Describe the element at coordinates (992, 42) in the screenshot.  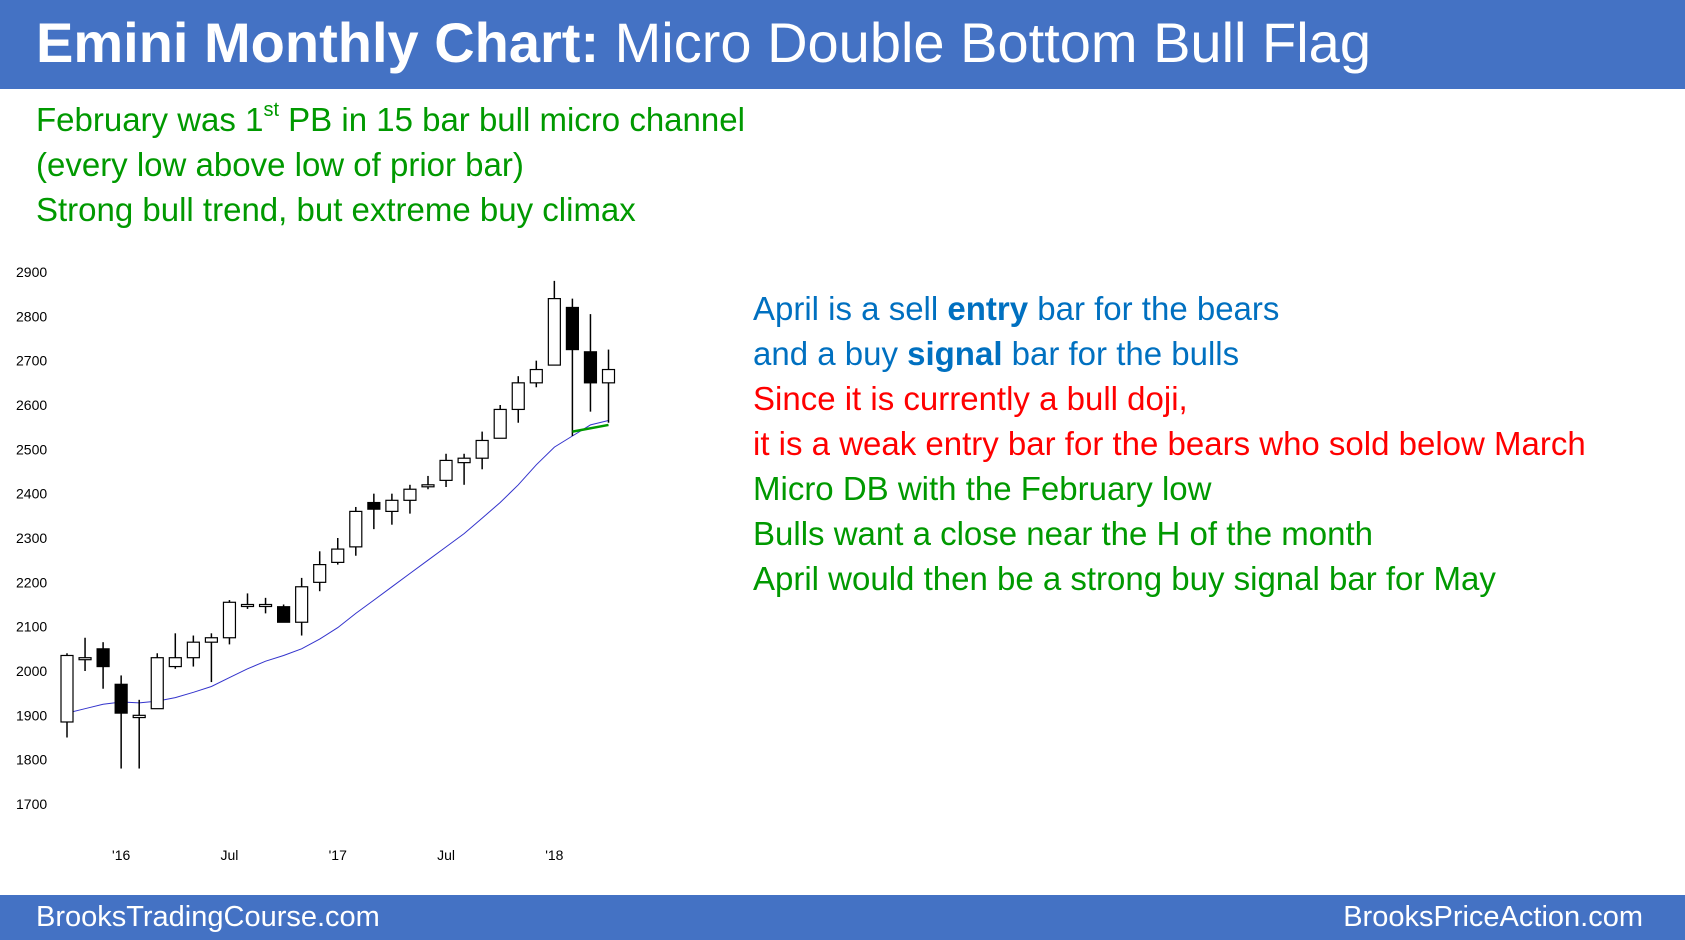
I see `title-rest-part: Micro Double Bottom Bull Flag` at that location.